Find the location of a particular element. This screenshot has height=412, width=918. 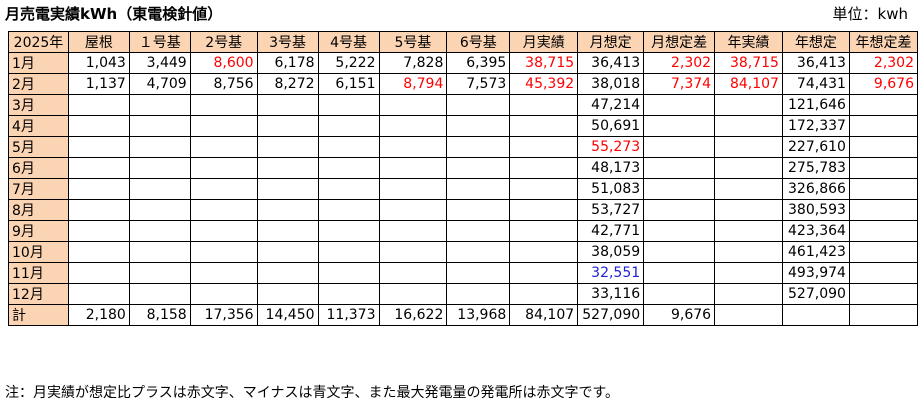

table-row: 3月 47,214 121,646 is located at coordinates (463, 105).